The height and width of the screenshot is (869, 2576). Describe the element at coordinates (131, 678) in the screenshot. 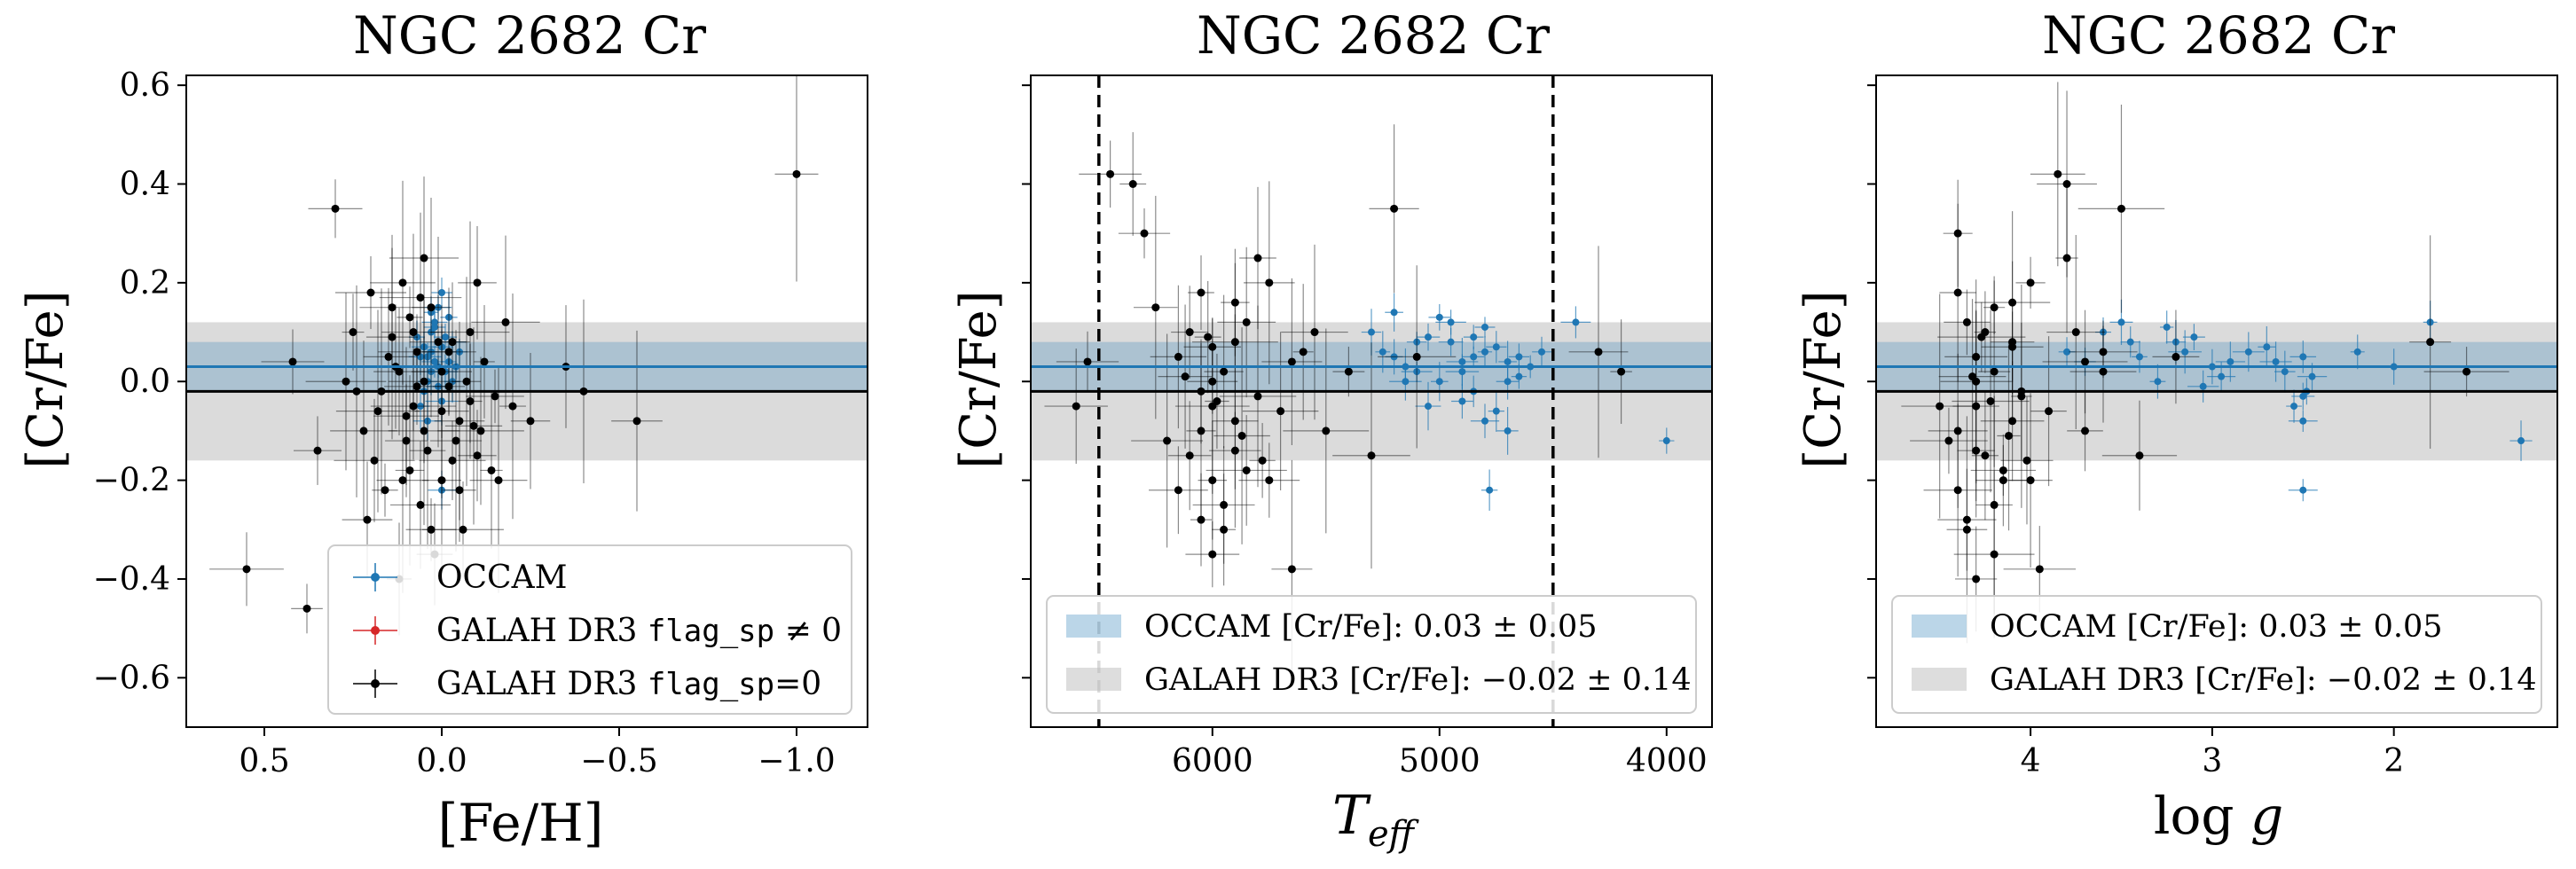

I see `y-tick-label: −0.6` at that location.